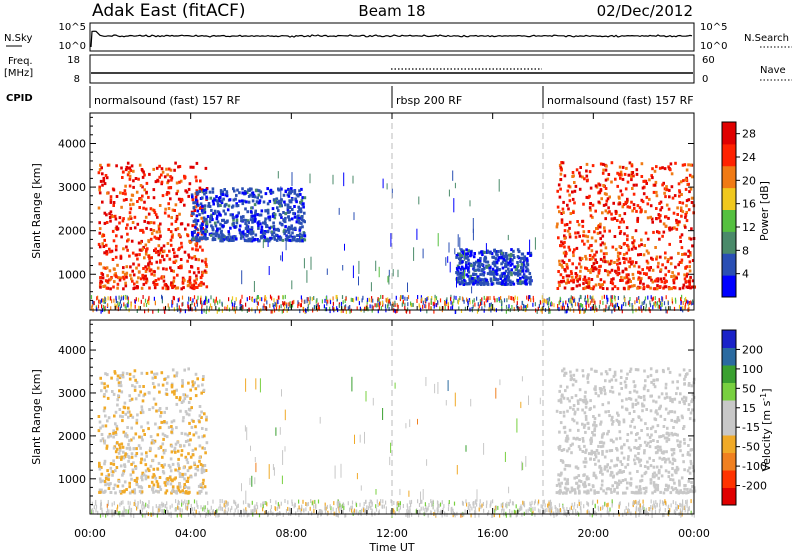 The image size is (800, 554). What do you see at coordinates (72, 144) in the screenshot?
I see `y-tick-label: 4000` at bounding box center [72, 144].